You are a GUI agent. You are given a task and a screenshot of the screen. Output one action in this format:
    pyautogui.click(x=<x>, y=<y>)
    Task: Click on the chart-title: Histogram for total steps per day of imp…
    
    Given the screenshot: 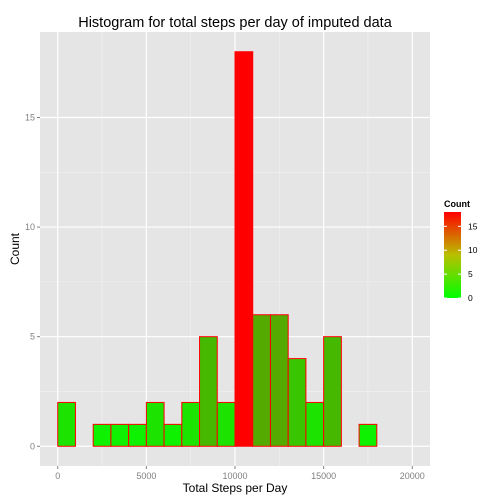 What is the action you would take?
    pyautogui.click(x=235, y=23)
    